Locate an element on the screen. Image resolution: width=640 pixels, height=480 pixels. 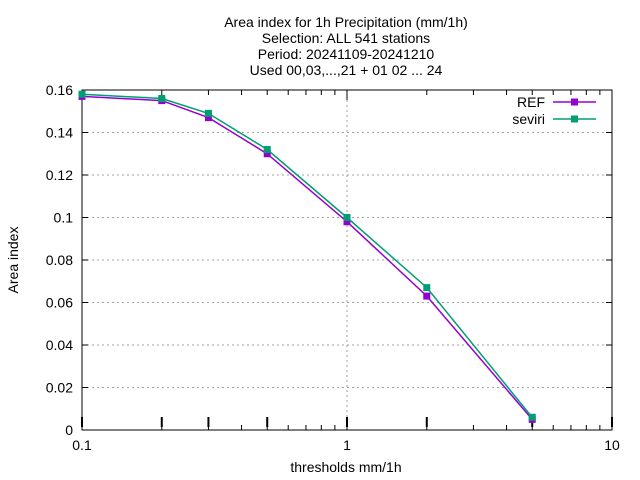
y-tick-label: 0.04 is located at coordinates (59, 345).